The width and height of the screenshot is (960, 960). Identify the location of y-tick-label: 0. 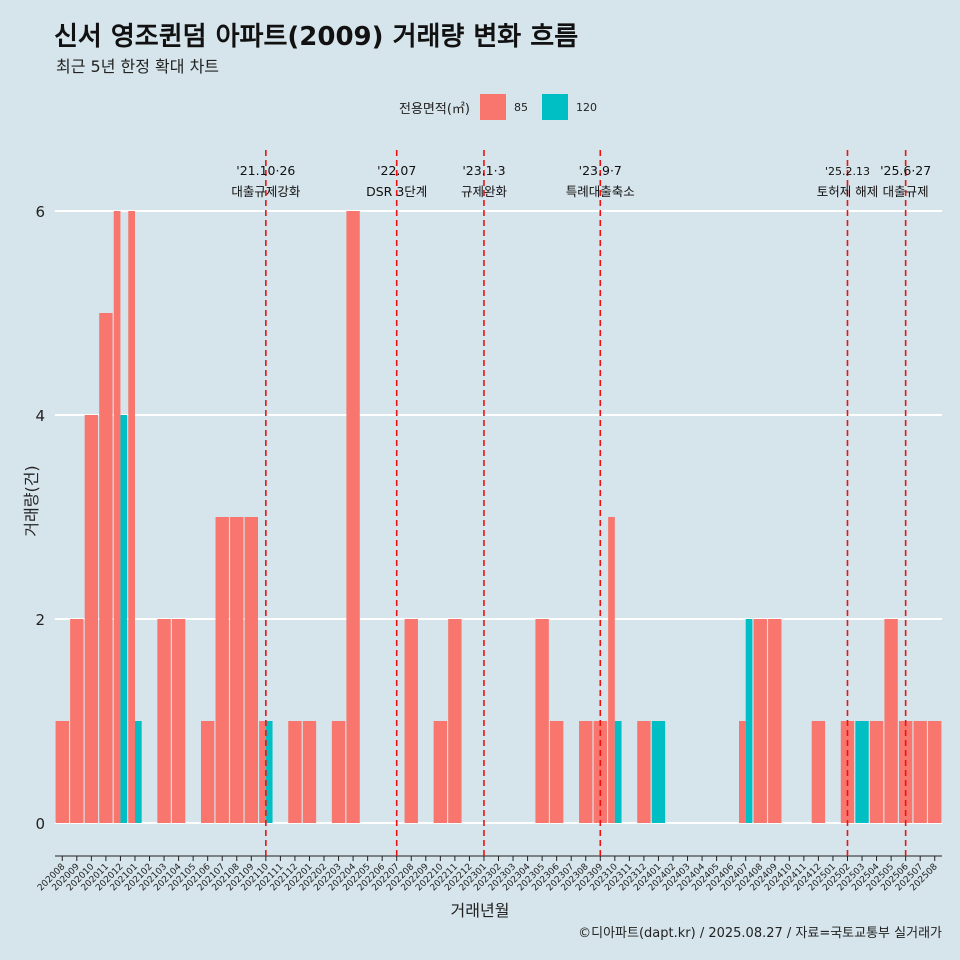
(40, 824).